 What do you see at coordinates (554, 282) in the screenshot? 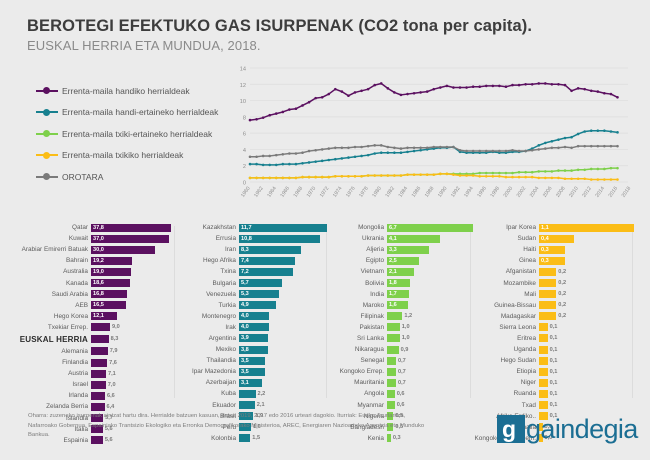
I see `bar-row: Mozambike 0,2` at bounding box center [554, 282].